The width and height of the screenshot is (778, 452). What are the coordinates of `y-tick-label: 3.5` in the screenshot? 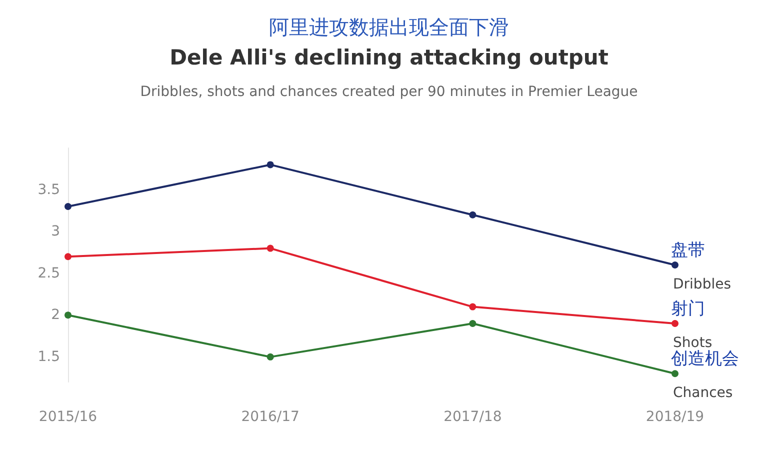 It's located at (49, 190).